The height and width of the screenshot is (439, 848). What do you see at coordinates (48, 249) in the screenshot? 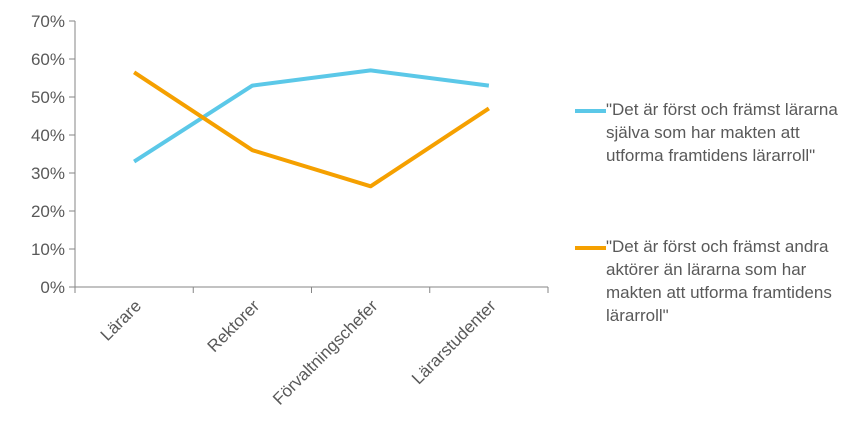
I see `y-tick-label: 10%` at bounding box center [48, 249].